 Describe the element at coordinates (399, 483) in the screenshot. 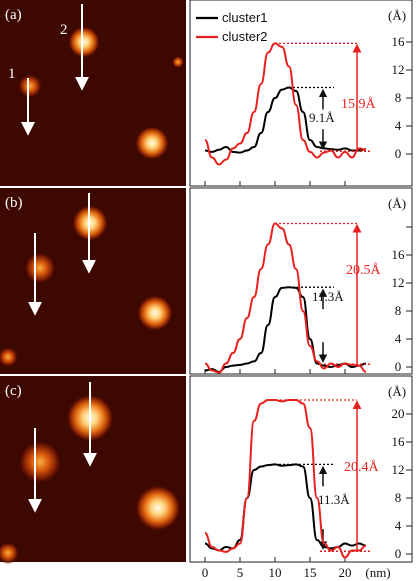

I see `y-ticks-c: 0 4 8 12 16 20` at that location.